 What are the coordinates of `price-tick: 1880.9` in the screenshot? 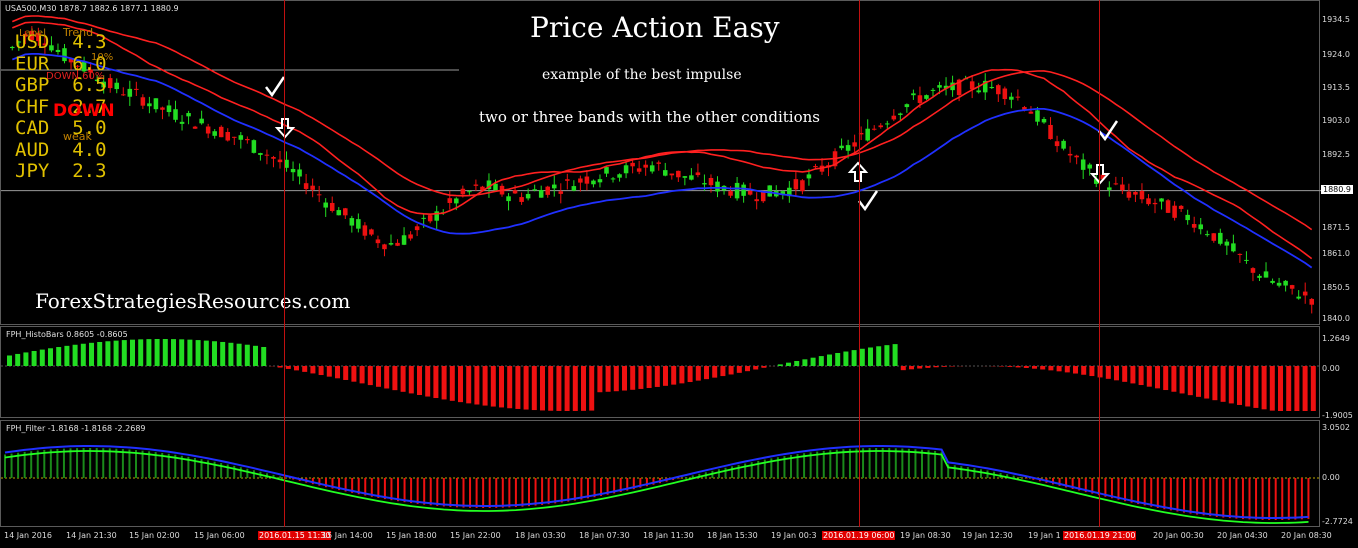 It's located at (1337, 189).